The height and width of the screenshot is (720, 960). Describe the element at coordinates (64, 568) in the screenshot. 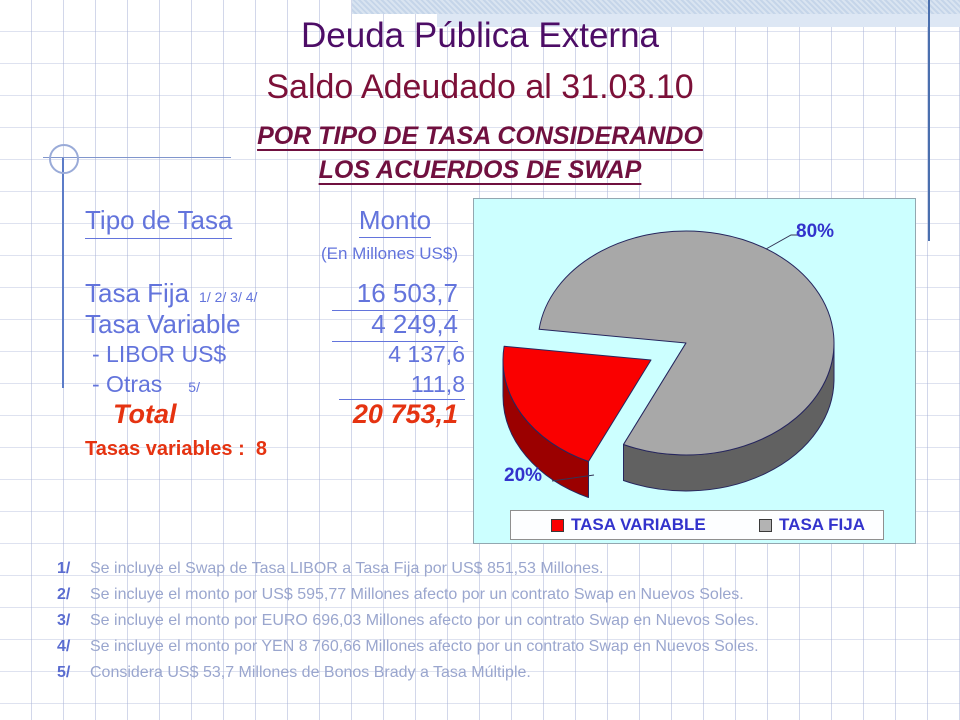

I see `footnote-marker: 1/` at that location.